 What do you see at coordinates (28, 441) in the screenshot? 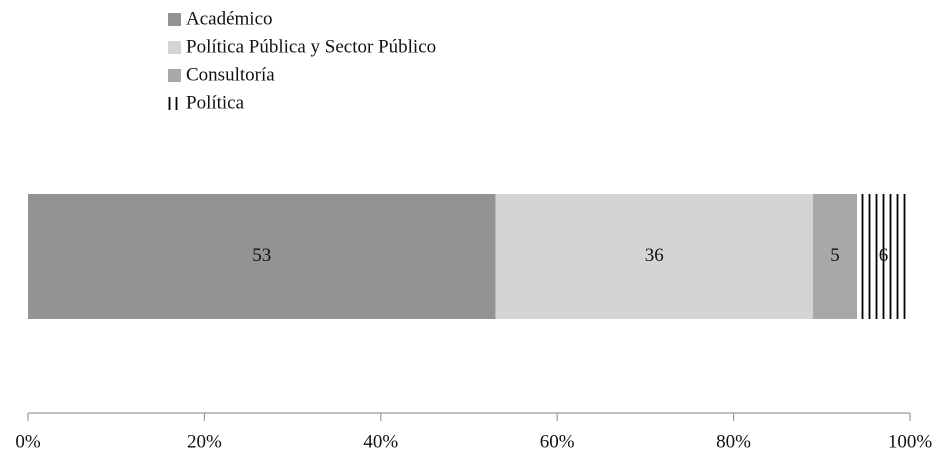
I see `x-tick-label: 0%` at bounding box center [28, 441].